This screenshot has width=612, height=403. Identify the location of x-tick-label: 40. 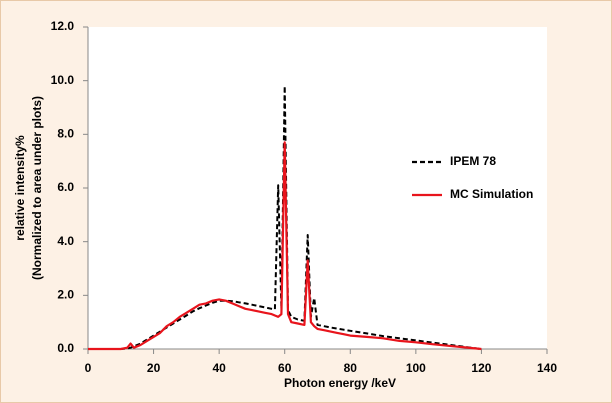
(219, 368).